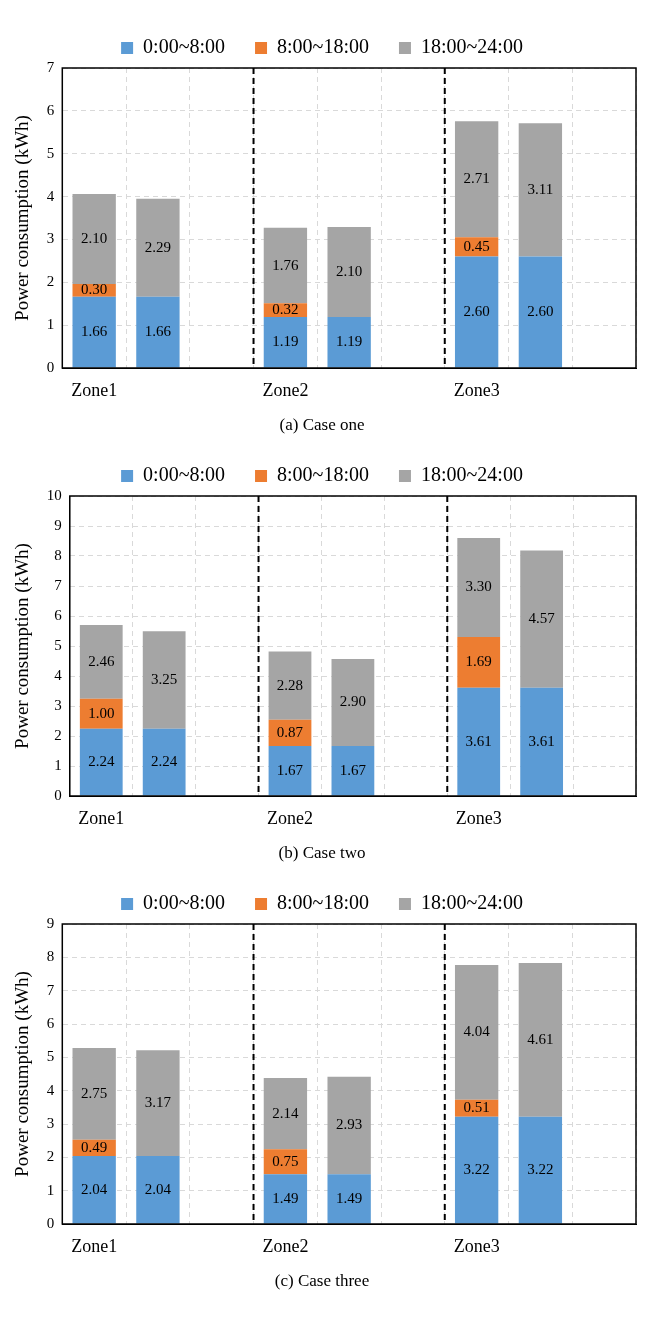  I want to click on data-label: 2.24, so click(101, 761).